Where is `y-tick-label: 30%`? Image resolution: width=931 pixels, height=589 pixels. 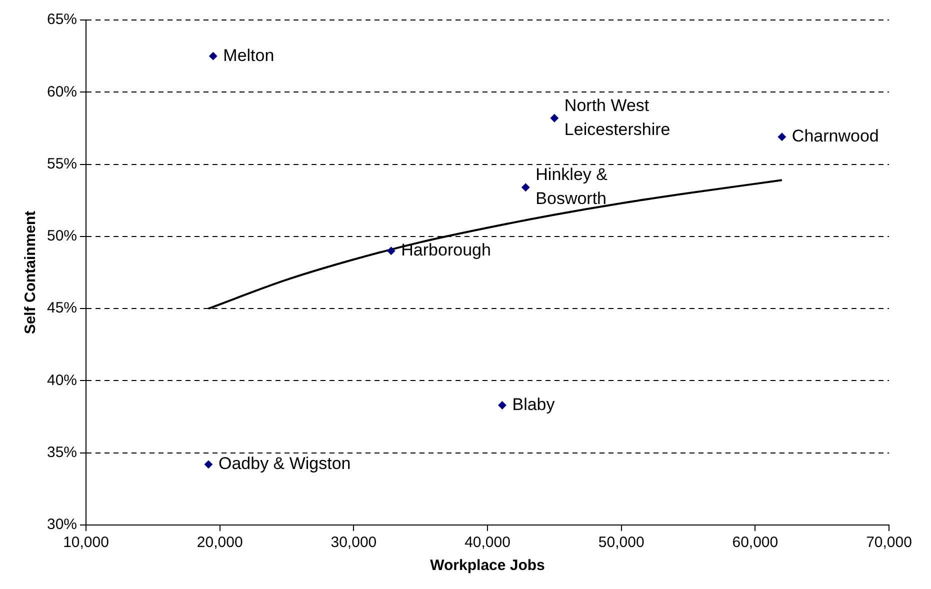 y-tick-label: 30% is located at coordinates (62, 525).